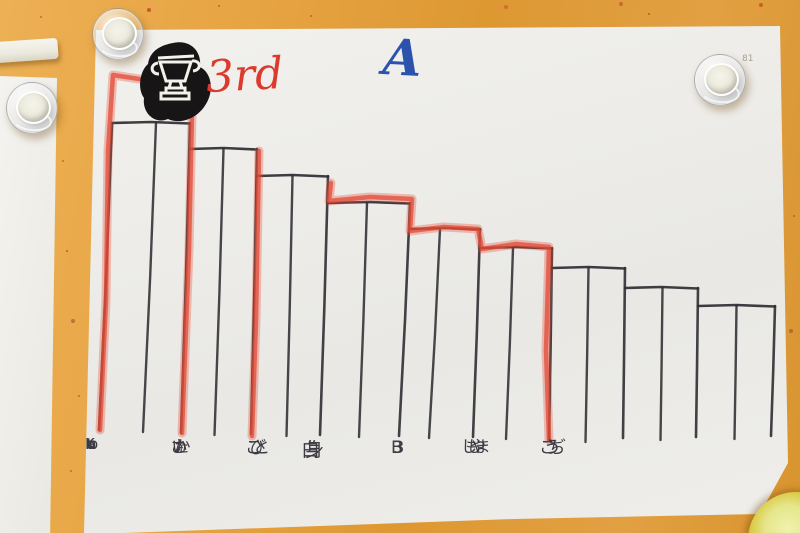  I want to click on bar-label-char: 3, so click(399, 448).